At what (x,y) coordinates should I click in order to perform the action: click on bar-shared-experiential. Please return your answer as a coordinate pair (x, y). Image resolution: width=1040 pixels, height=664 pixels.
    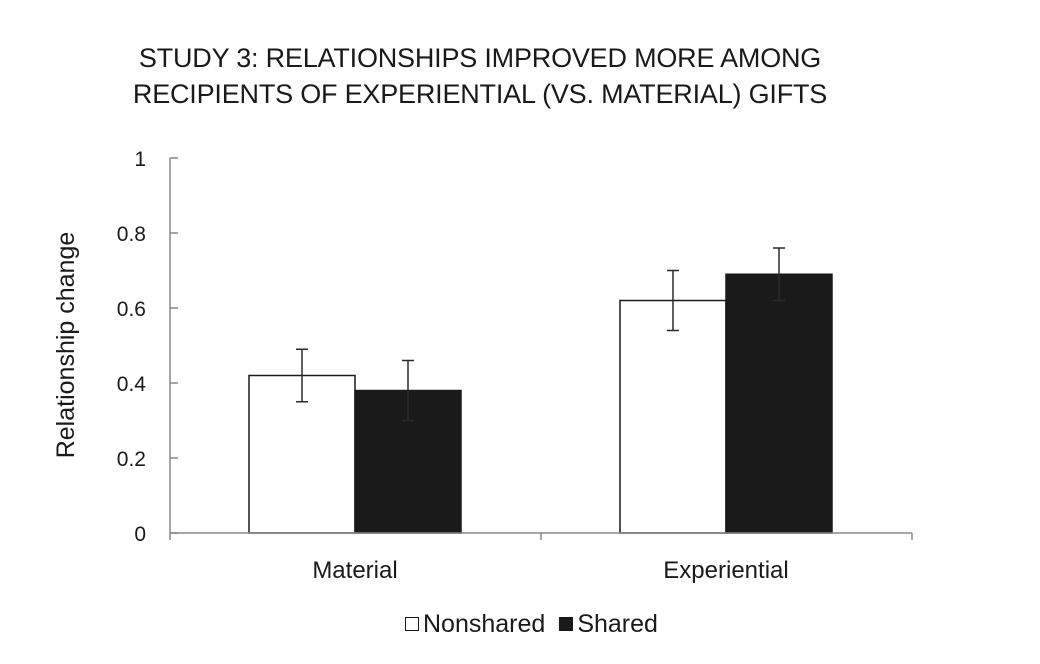
    Looking at the image, I should click on (779, 403).